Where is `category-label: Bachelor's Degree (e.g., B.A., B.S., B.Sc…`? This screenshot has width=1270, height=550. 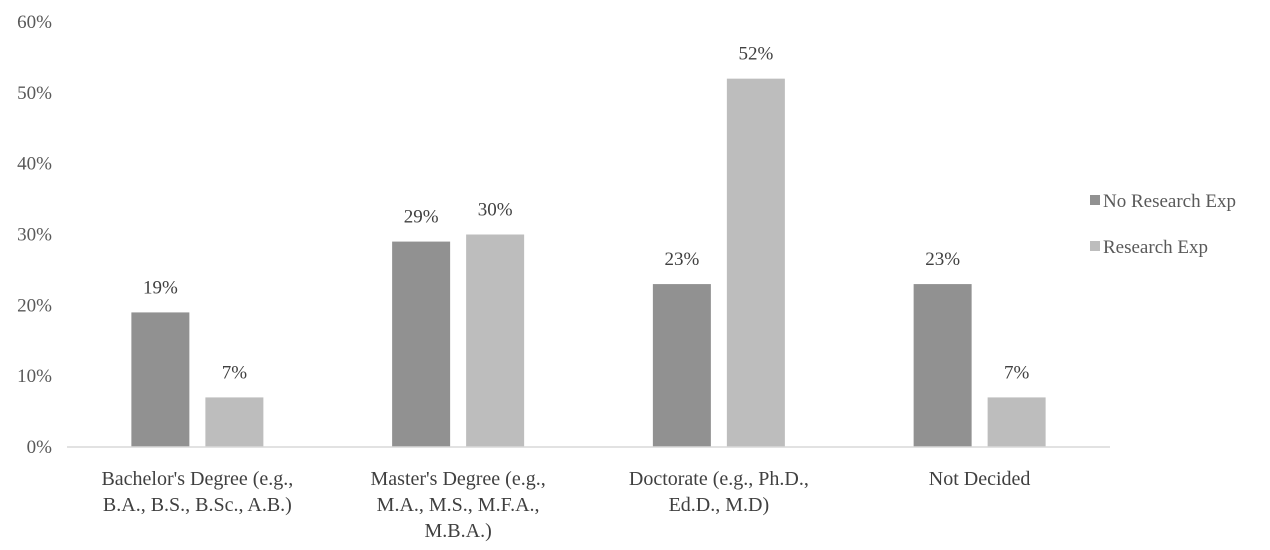 category-label: Bachelor's Degree (e.g., B.A., B.S., B.Sc… is located at coordinates (197, 492).